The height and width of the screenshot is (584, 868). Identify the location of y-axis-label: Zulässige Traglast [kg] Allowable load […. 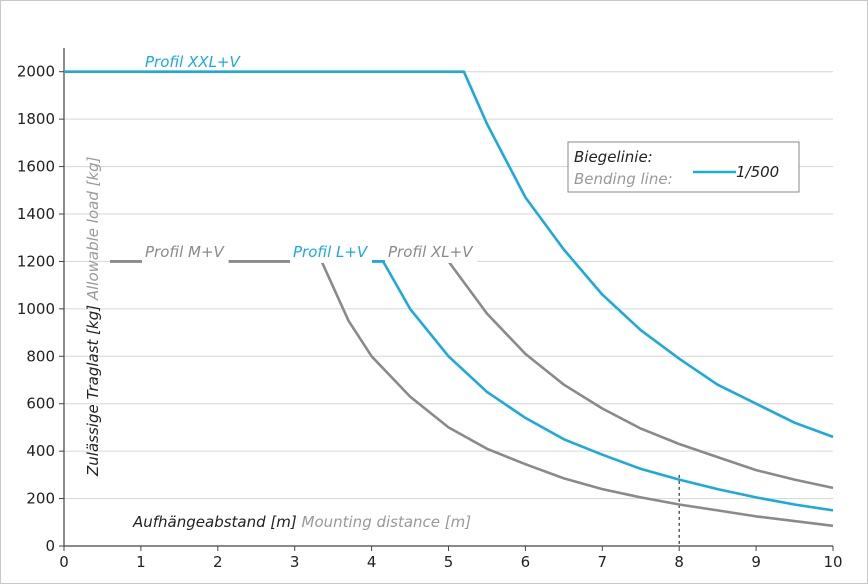
(93, 316).